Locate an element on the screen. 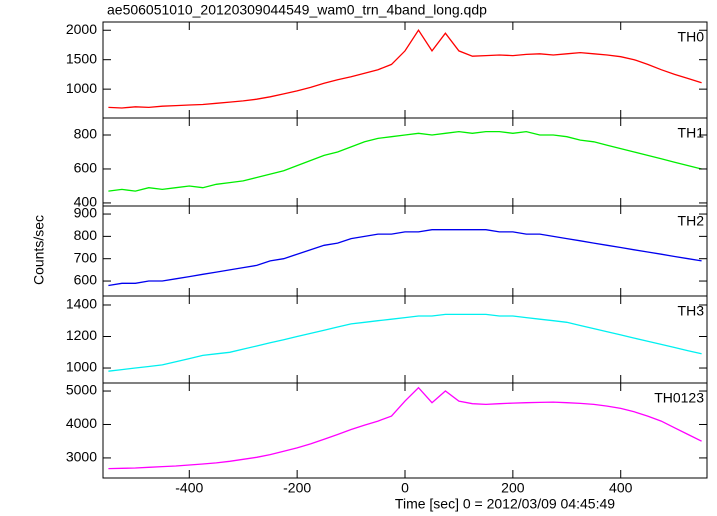 The width and height of the screenshot is (717, 516). panel-label: TH0 is located at coordinates (691, 37).